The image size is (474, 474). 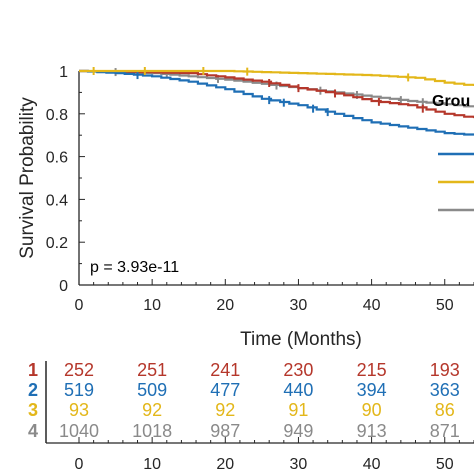 I want to click on x-axis-label: Time (Months), so click(x=301, y=339).